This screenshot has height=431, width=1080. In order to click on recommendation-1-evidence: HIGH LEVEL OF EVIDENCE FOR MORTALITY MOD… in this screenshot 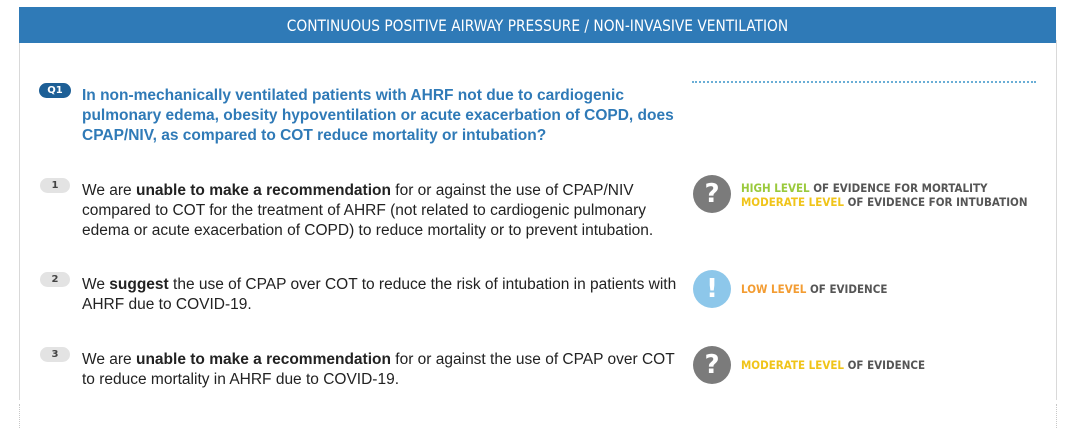, I will do `click(884, 195)`.